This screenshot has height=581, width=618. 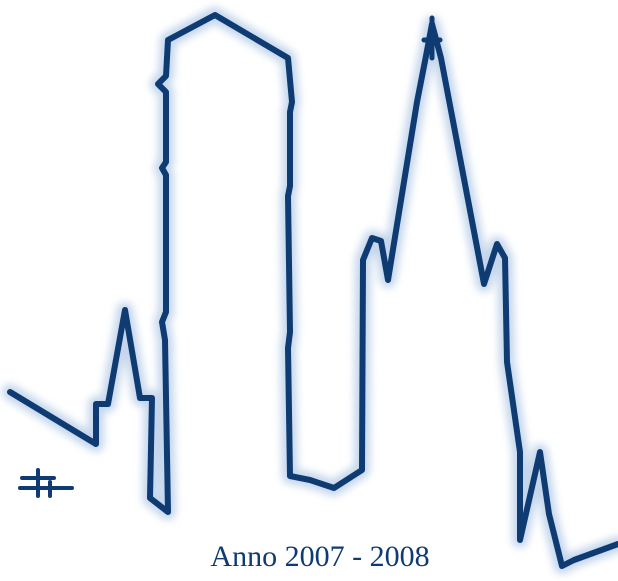 What do you see at coordinates (320, 556) in the screenshot?
I see `year-caption: Anno 2007 - 2008` at bounding box center [320, 556].